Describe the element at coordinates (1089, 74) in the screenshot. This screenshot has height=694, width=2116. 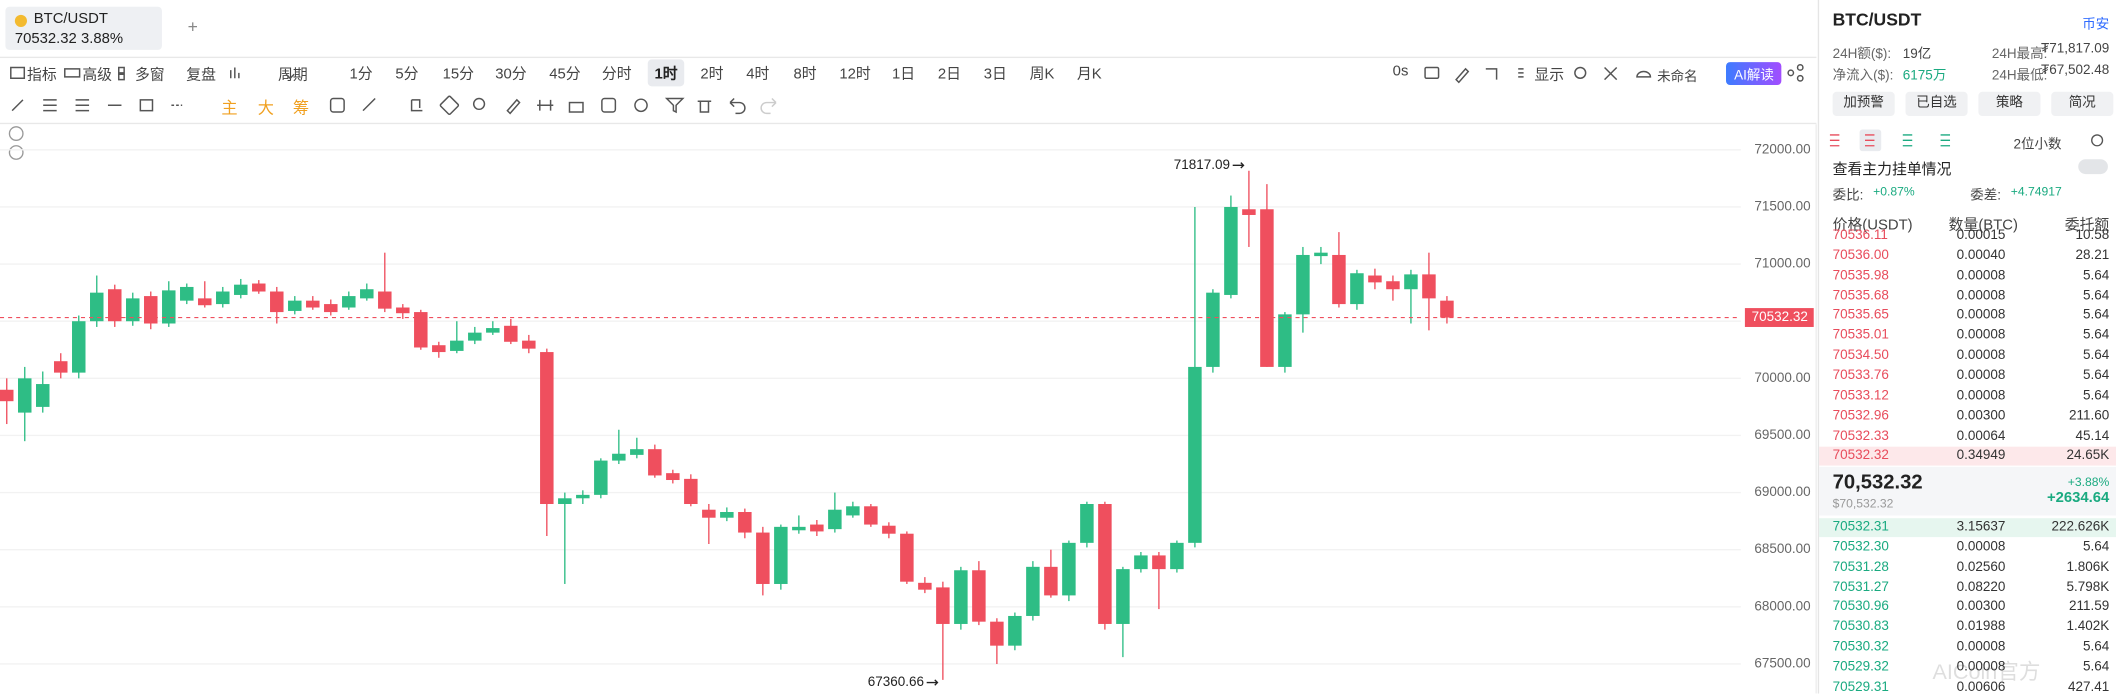
I see `period-button: 月K` at that location.